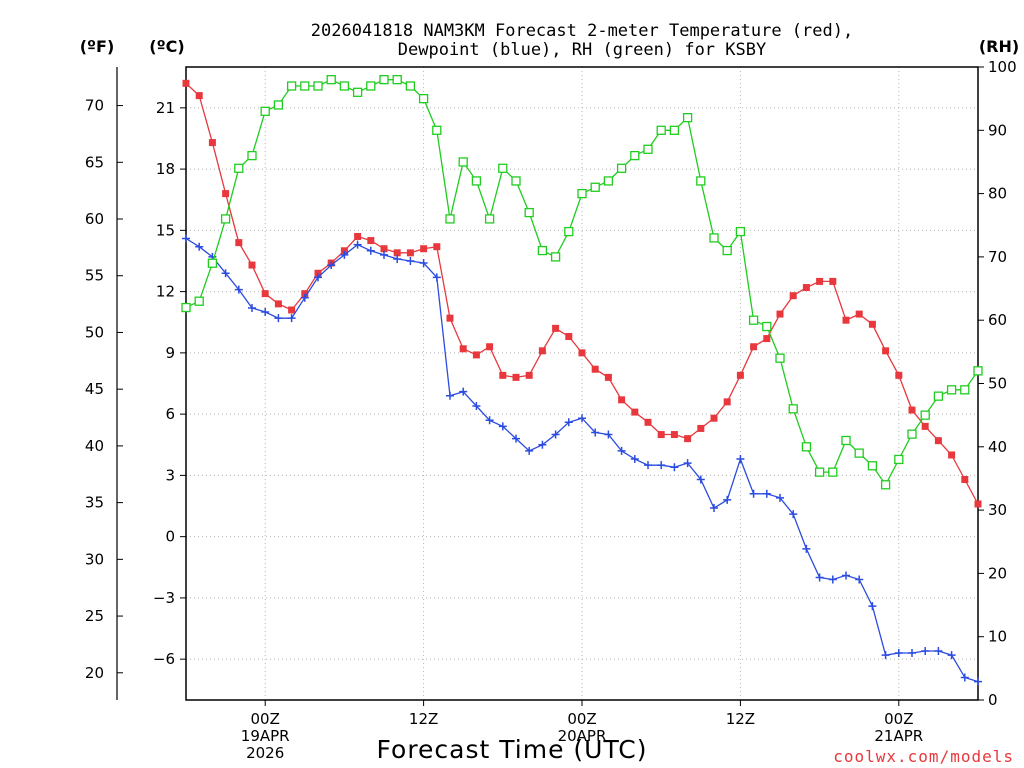 This screenshot has width=1024, height=768. I want to click on x-tick-label: 19APR, so click(265, 736).